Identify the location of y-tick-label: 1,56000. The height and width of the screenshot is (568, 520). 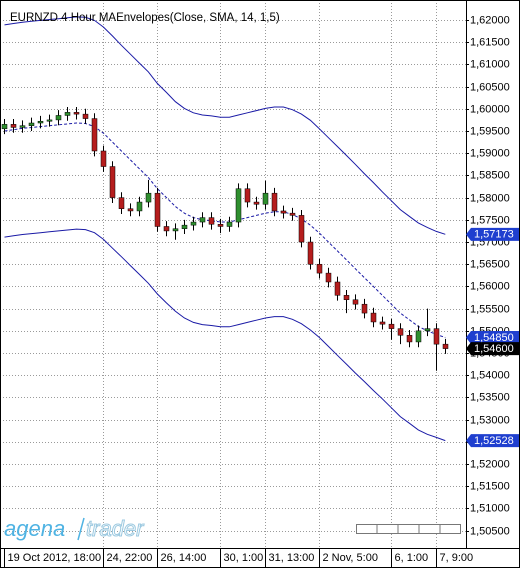
(490, 286).